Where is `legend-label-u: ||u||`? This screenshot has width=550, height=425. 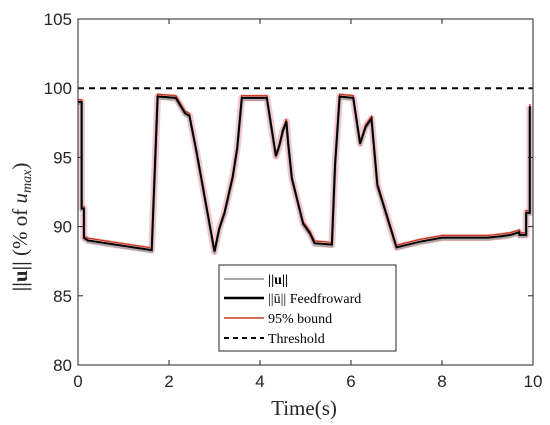 legend-label-u: ||u|| is located at coordinates (278, 280).